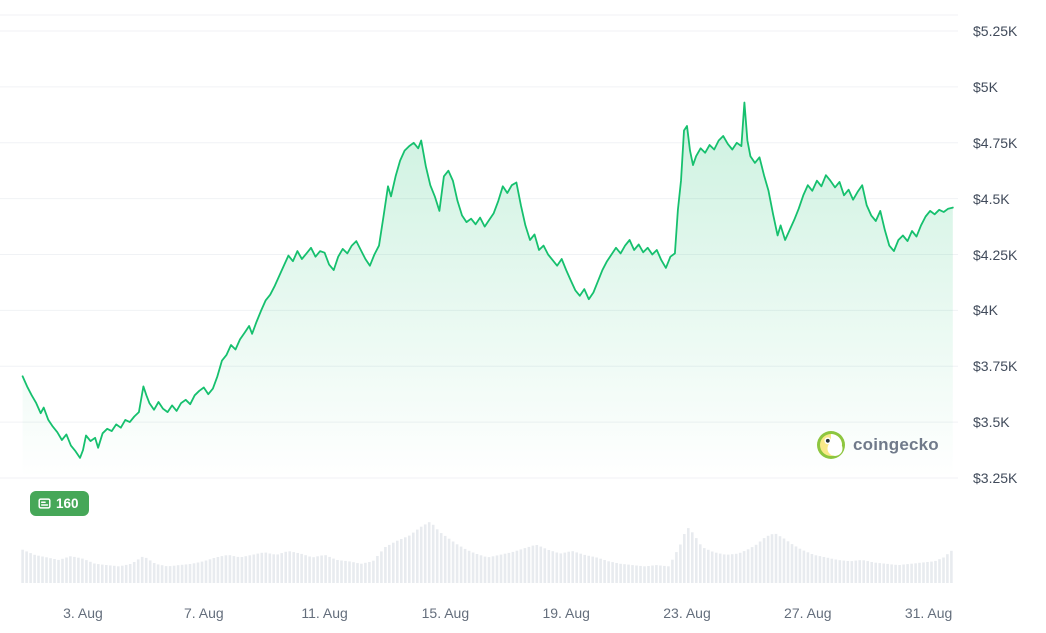 This screenshot has height=633, width=1046. I want to click on y-axis-label: $5.25K, so click(995, 31).